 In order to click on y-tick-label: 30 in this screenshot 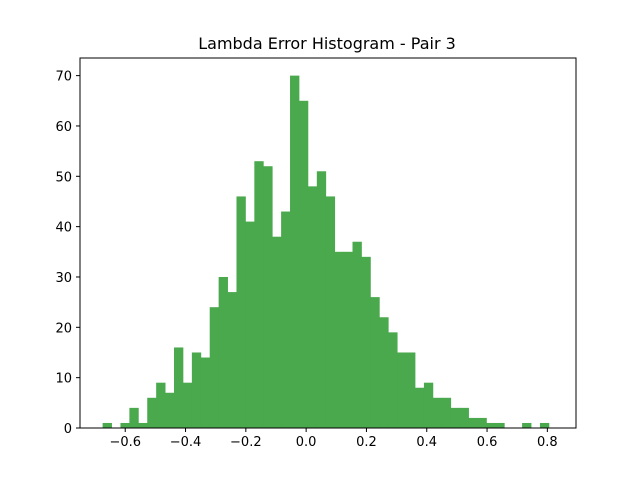, I will do `click(63, 278)`.